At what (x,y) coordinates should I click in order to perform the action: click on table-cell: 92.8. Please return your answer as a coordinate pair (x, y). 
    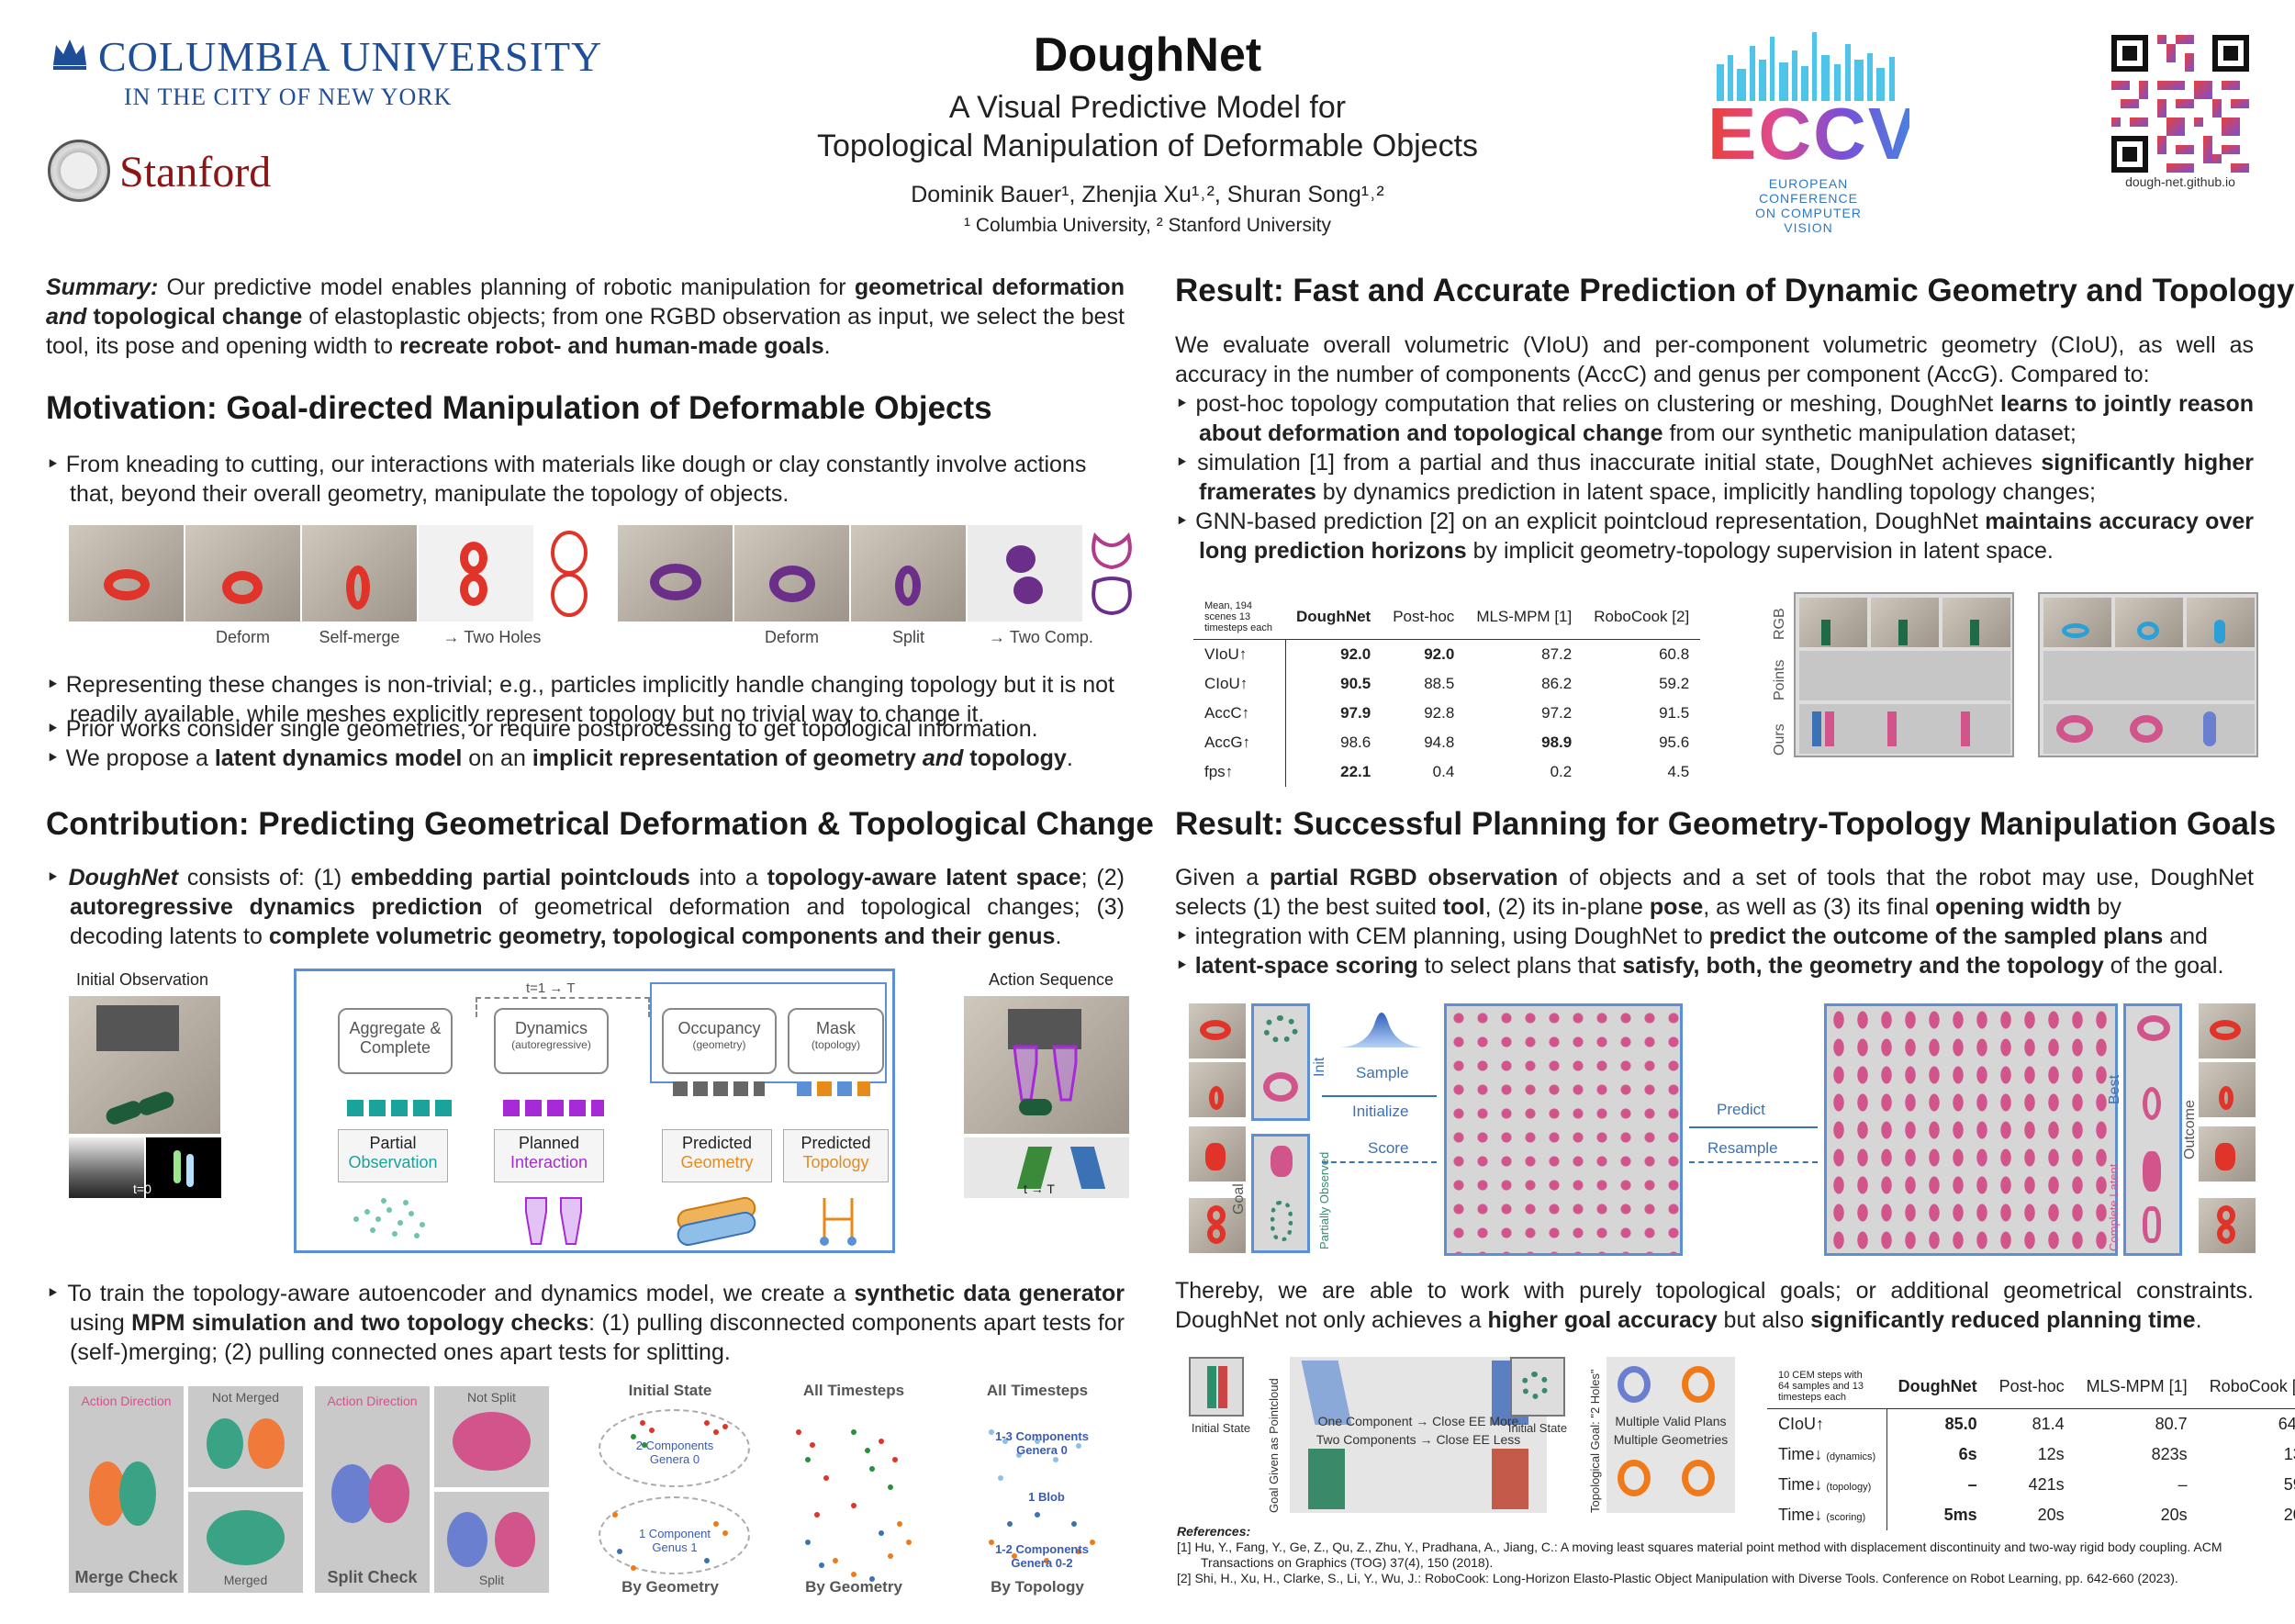
    Looking at the image, I should click on (1439, 713).